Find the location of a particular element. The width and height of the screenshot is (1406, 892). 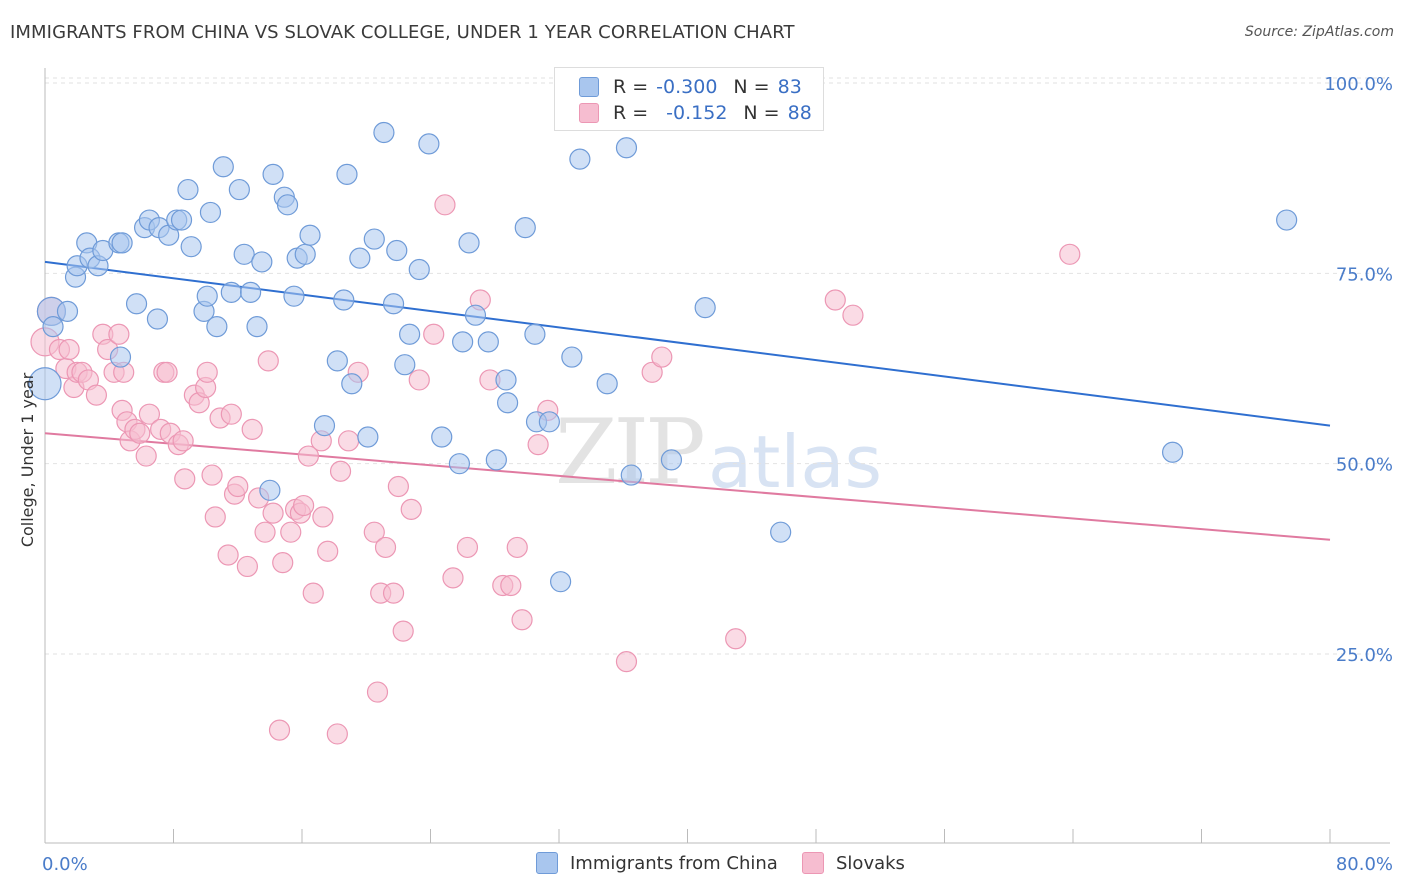

legend-swatch-china is located at coordinates (547, 863).